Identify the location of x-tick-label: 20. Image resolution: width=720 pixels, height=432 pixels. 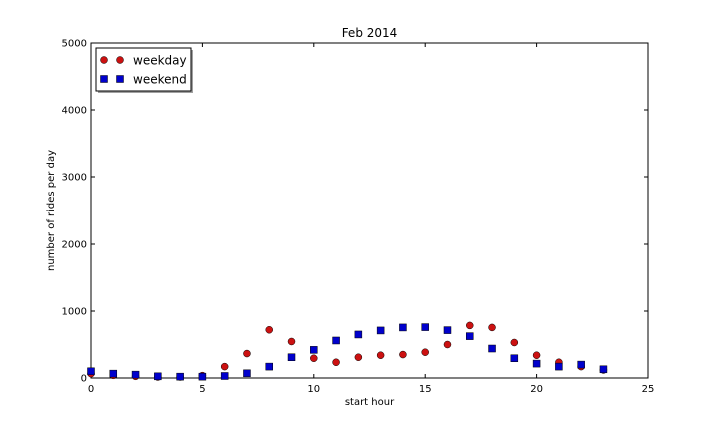
(536, 389).